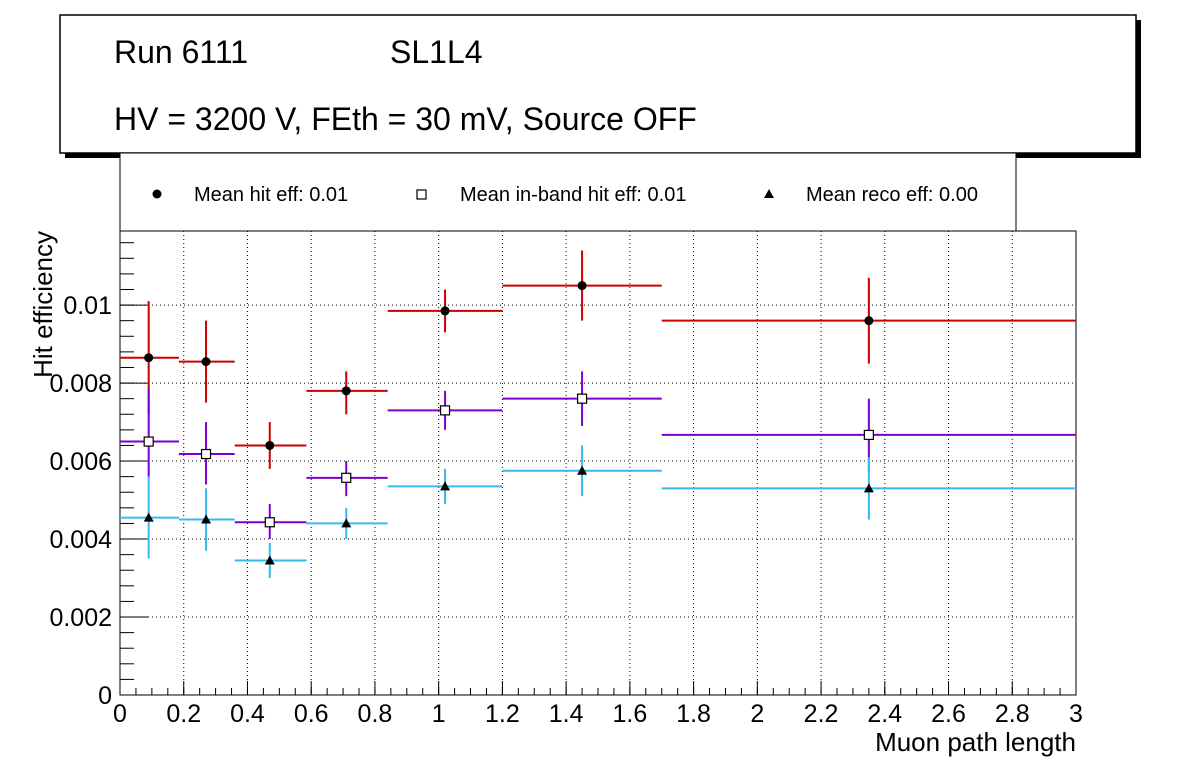 The height and width of the screenshot is (772, 1196). What do you see at coordinates (183, 714) in the screenshot?
I see `x-tick-label: 0.2` at bounding box center [183, 714].